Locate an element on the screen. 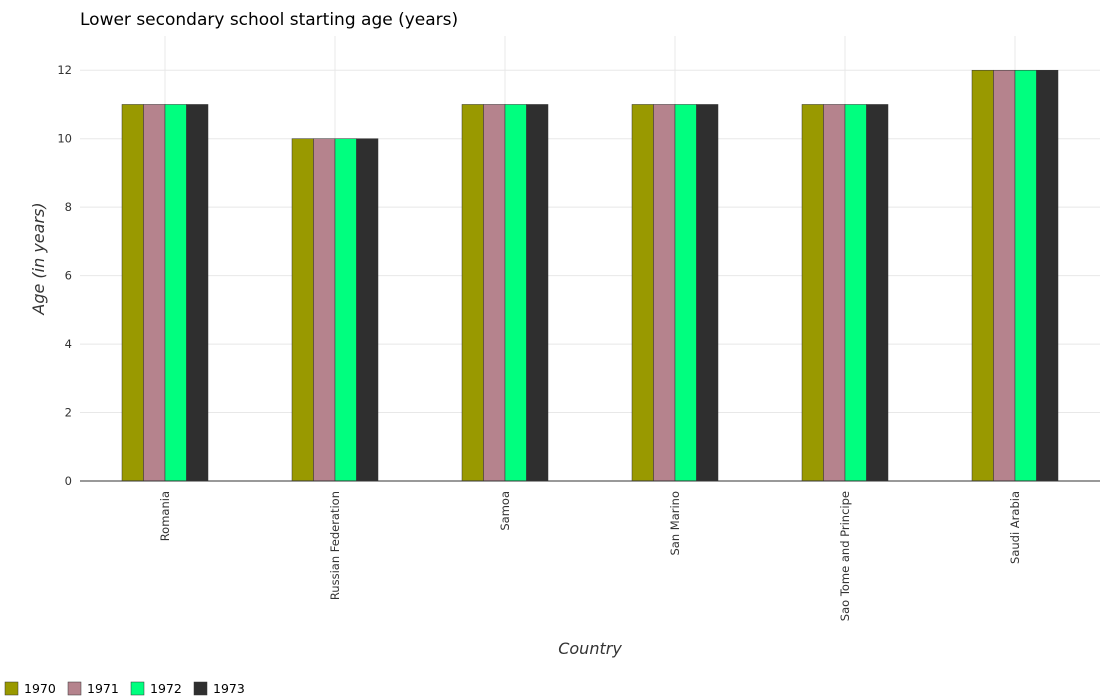 Image resolution: width=1111 pixels, height=700 pixels. y-tick-label: 12 is located at coordinates (64, 70).